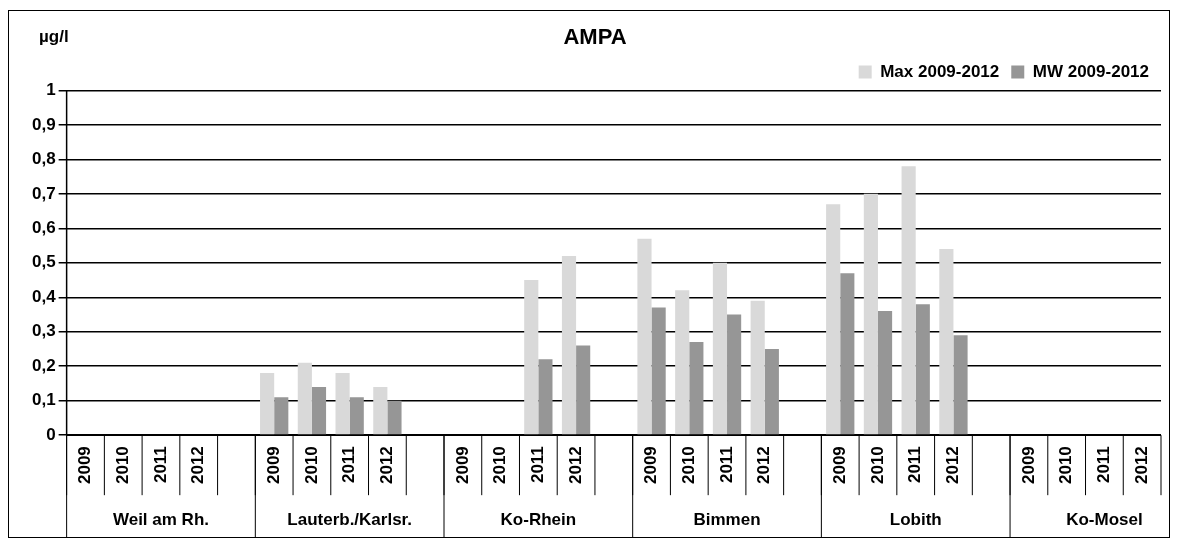 Image resolution: width=1179 pixels, height=546 pixels. What do you see at coordinates (727, 519) in the screenshot?
I see `text: Bimmen` at bounding box center [727, 519].